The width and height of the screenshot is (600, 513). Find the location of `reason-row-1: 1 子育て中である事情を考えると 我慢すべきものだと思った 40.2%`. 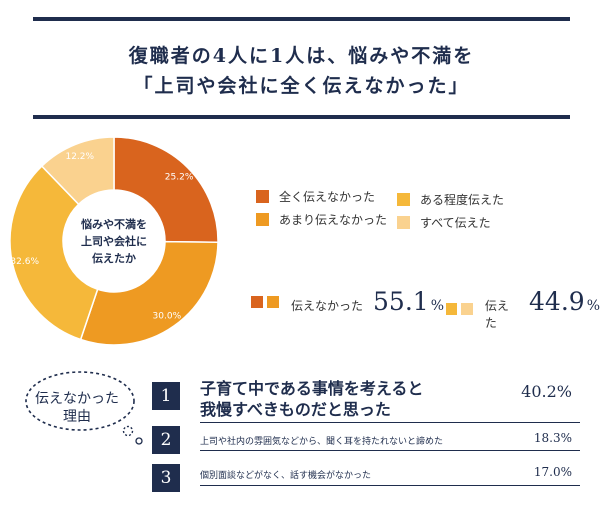

reason-row-1: 1 子育て中である事情を考えると 我慢すべきものだと思った 40.2% is located at coordinates (366, 400).